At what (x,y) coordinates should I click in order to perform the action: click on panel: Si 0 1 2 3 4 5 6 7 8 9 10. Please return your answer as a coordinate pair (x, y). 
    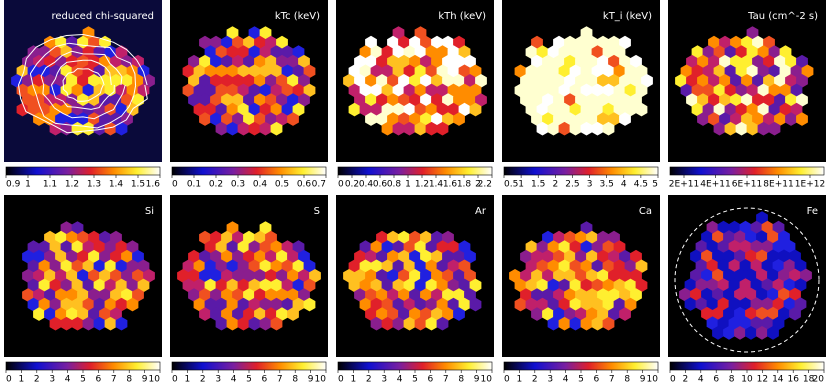
    Looking at the image, I should click on (83, 290).